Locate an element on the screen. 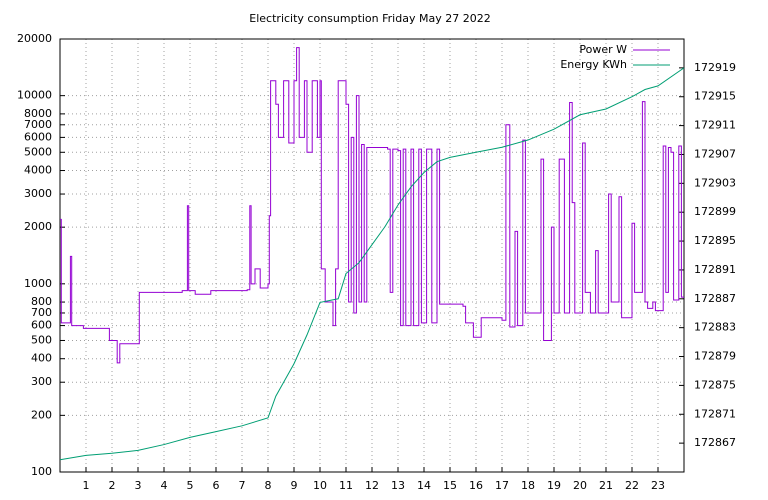 This screenshot has width=768, height=500. y2-tick-label: 172919 is located at coordinates (715, 67).